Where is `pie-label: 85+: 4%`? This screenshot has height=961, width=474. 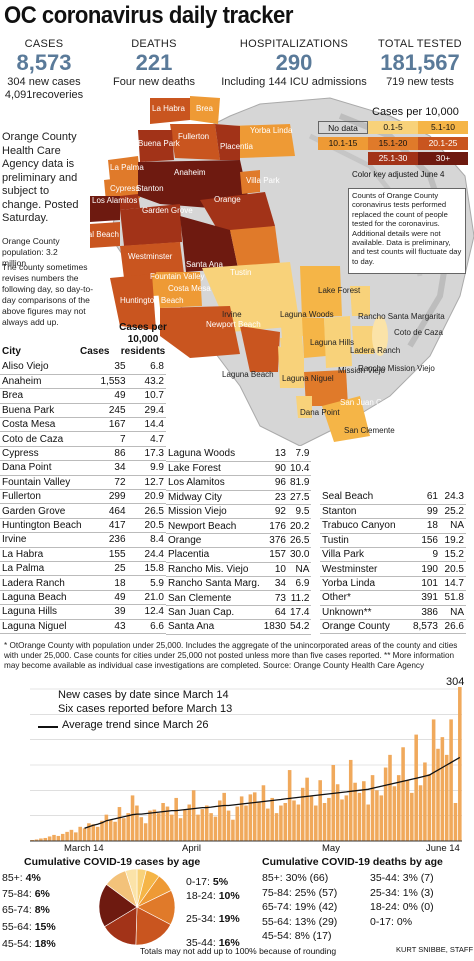
pie-label: 85+: 4% is located at coordinates (21, 878).